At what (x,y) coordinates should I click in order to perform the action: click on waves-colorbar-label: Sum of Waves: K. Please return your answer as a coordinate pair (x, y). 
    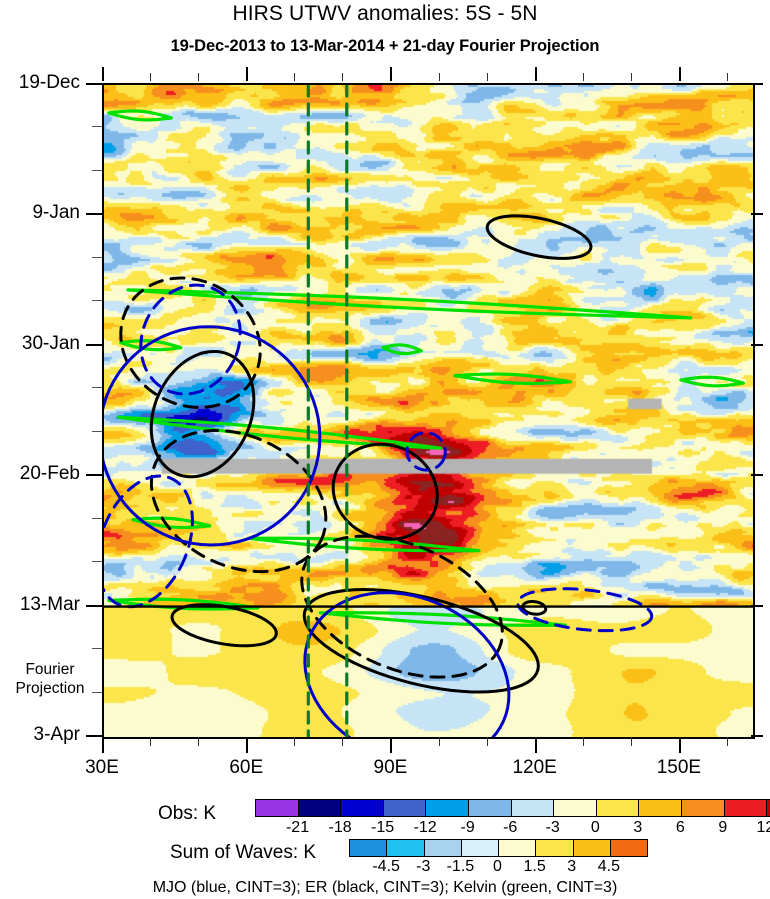
    Looking at the image, I should click on (243, 852).